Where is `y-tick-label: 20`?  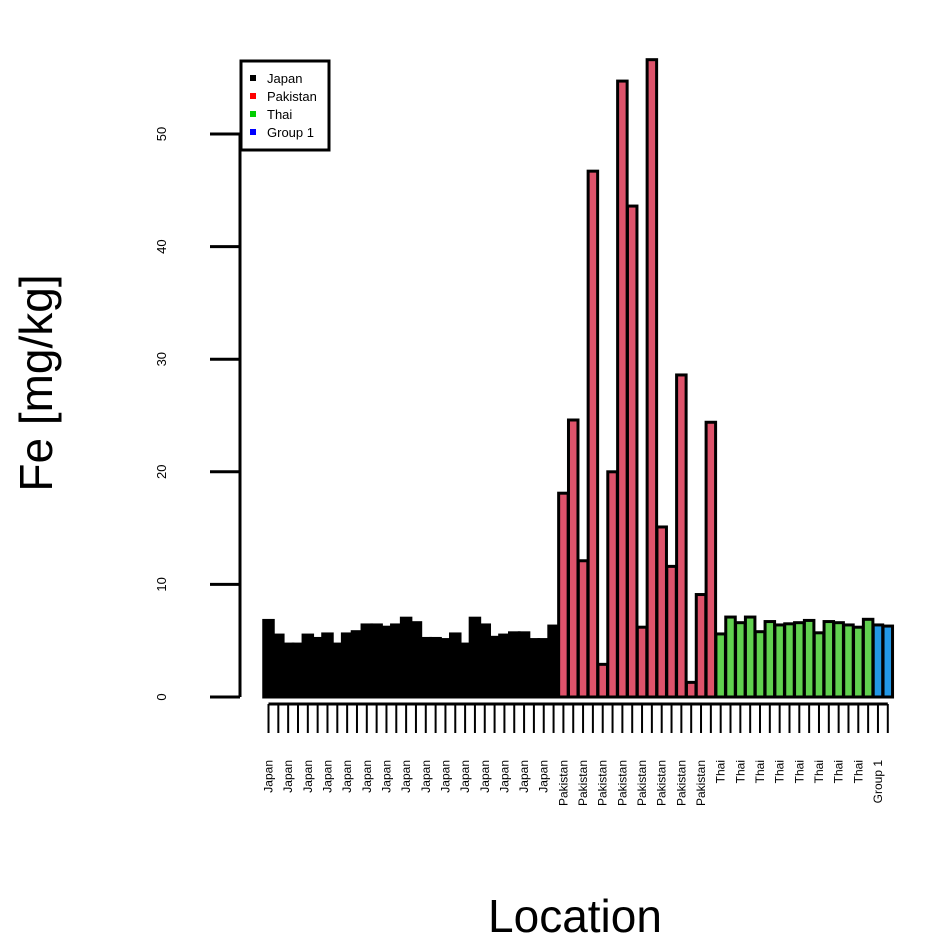
y-tick-label: 20 is located at coordinates (161, 472).